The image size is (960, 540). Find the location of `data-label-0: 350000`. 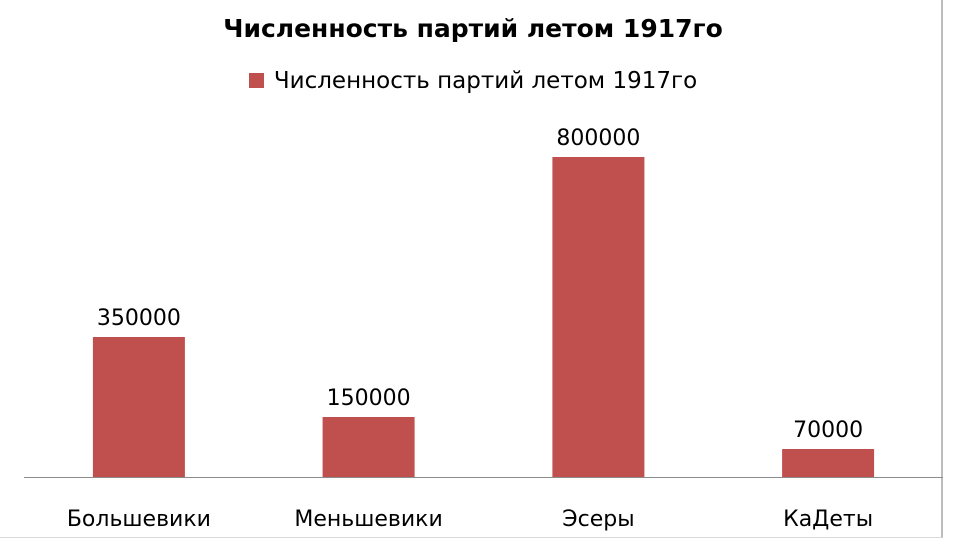

data-label-0: 350000 is located at coordinates (139, 318).